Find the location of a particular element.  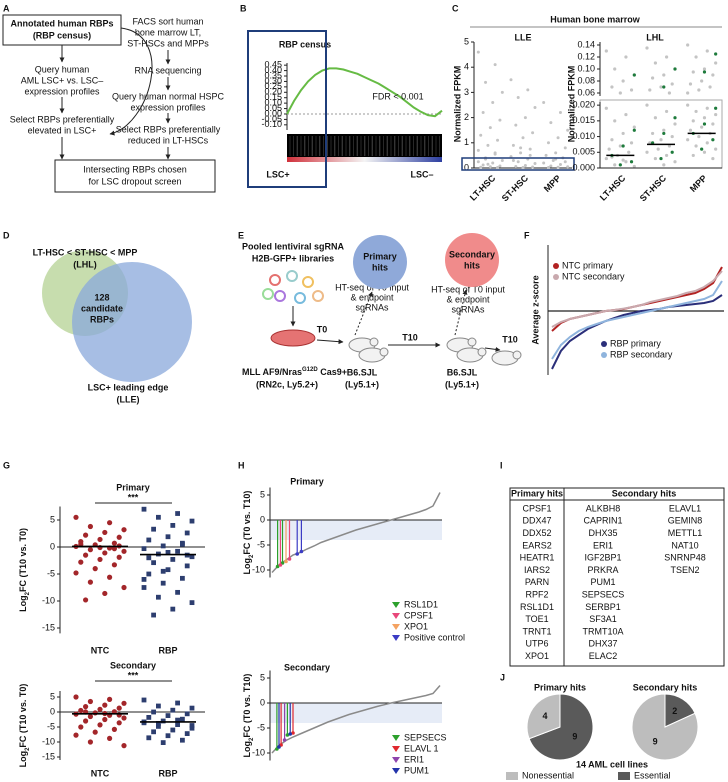

x-tick-label: ST-HSC is located at coordinates (653, 188).